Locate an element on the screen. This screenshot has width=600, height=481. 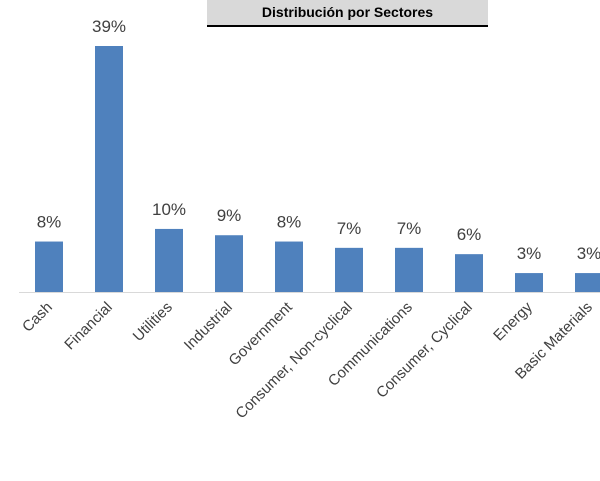
category-label-0: Cash is located at coordinates (37, 317).